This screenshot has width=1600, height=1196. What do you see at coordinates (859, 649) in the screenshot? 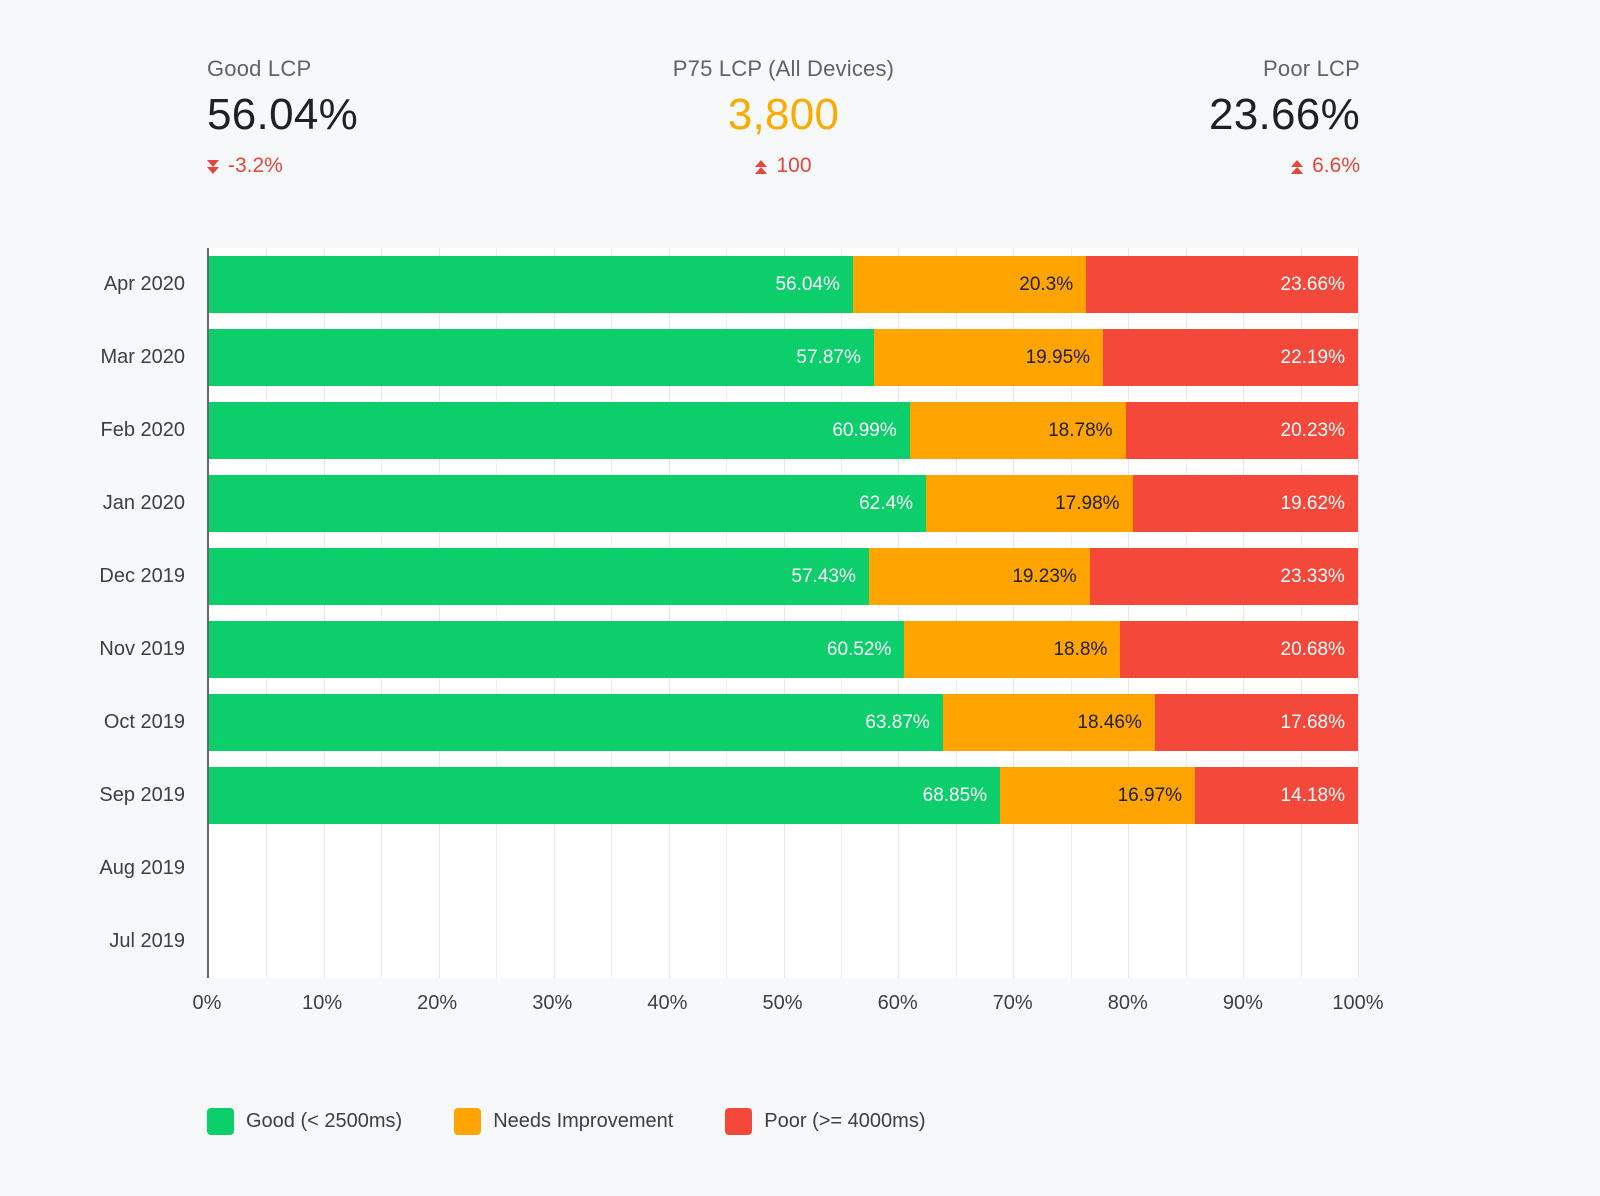
I see `bar-value-label: 60.52%` at bounding box center [859, 649].